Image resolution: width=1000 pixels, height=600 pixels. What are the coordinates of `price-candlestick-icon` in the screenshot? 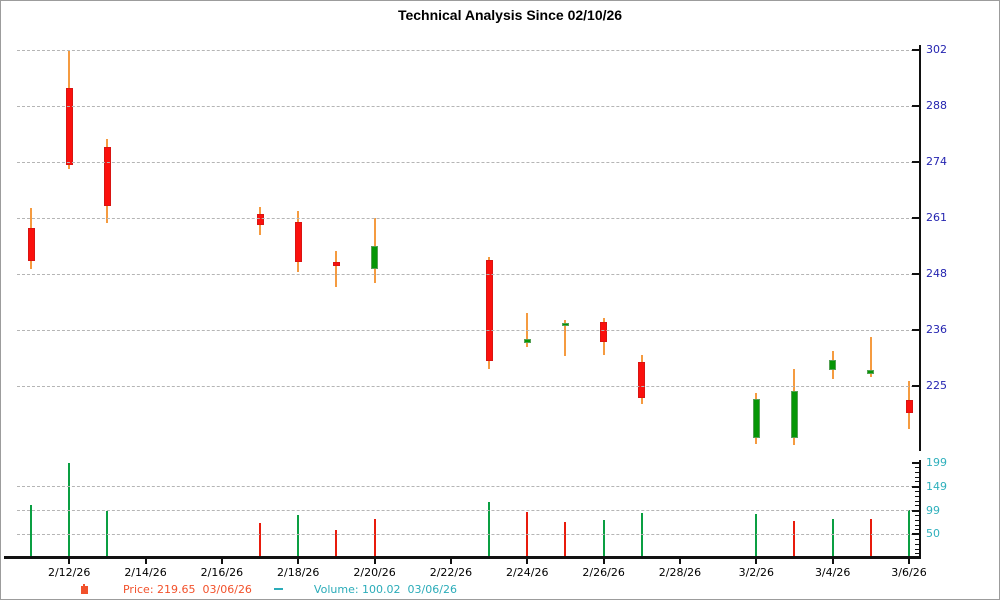 It's located at (84, 589).